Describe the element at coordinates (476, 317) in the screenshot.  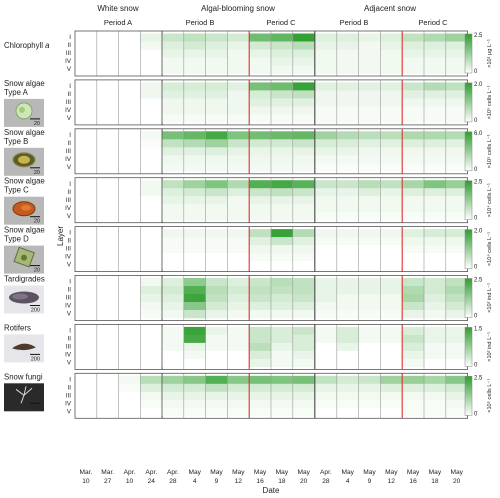
I see `colorbar-min-label: 0` at that location.